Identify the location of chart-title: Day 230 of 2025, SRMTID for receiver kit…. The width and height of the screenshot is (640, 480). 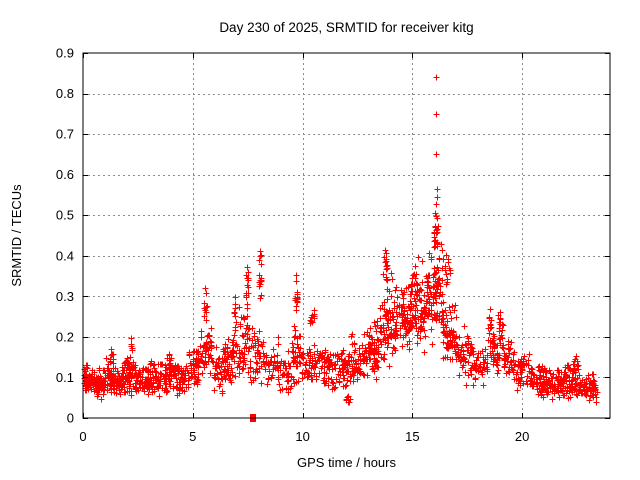
(346, 27).